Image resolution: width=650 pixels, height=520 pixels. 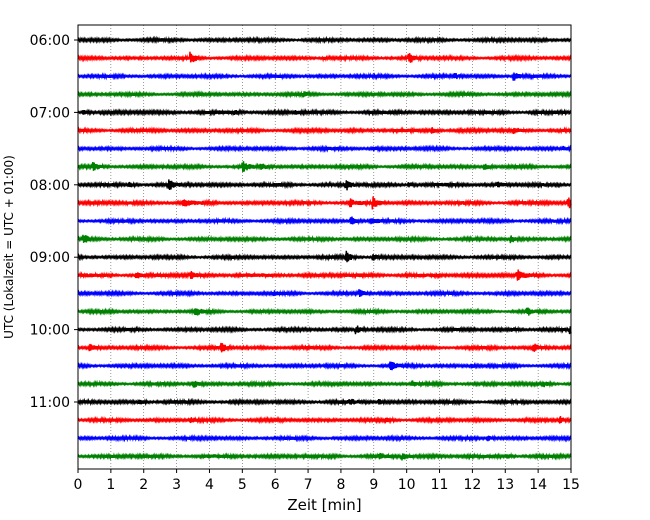 What do you see at coordinates (505, 485) in the screenshot?
I see `x-tick-label: 13` at bounding box center [505, 485].